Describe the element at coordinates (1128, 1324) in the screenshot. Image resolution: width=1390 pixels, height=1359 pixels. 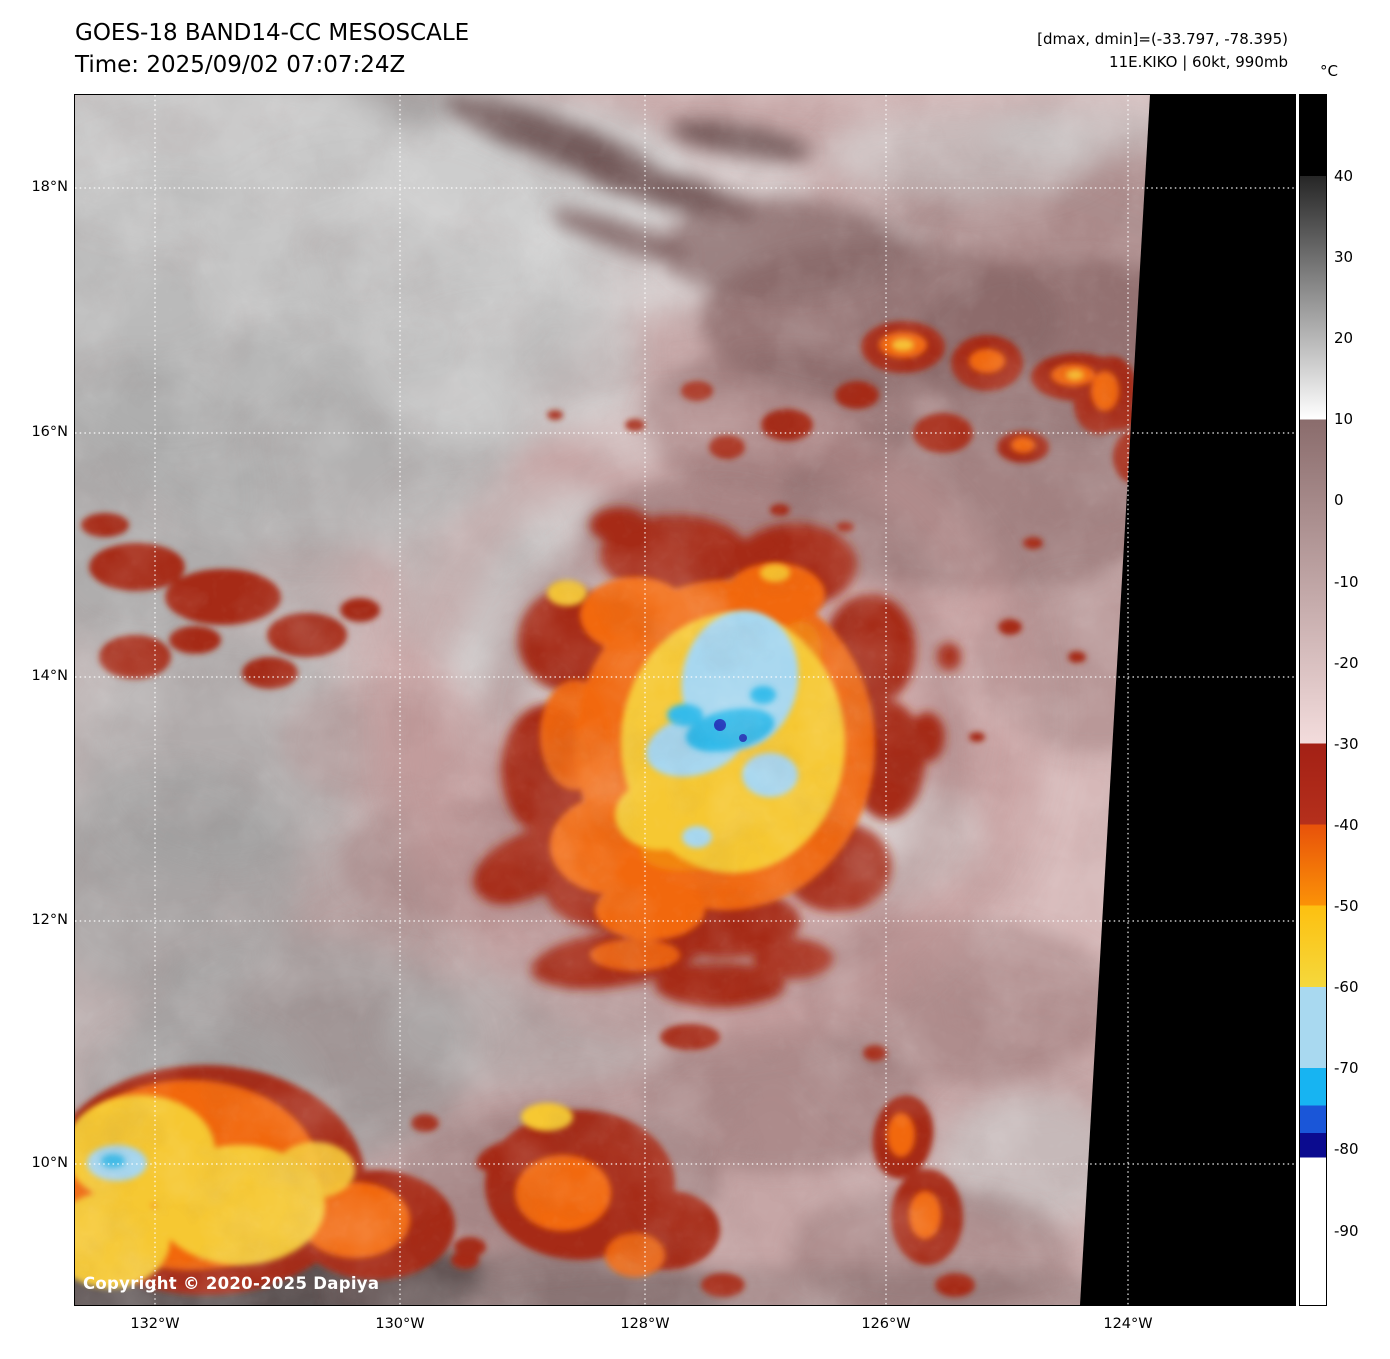
I see `lon-tick-124w: 124°W` at that location.